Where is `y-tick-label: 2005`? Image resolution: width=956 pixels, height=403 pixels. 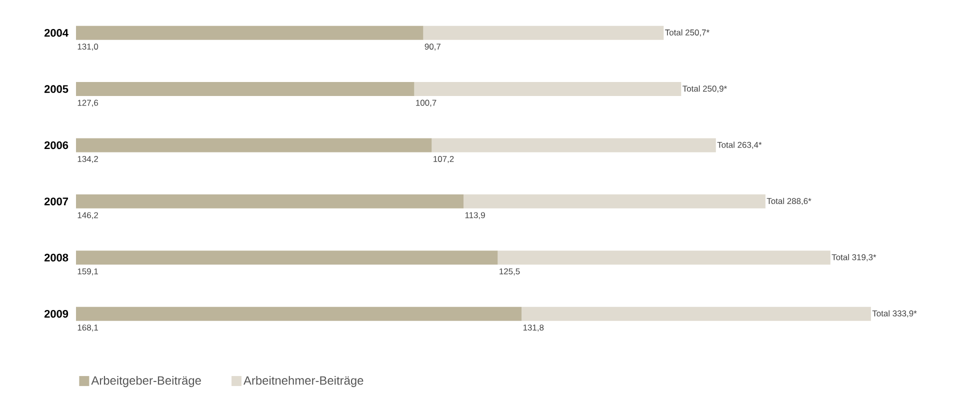
y-tick-label: 2005 is located at coordinates (56, 89).